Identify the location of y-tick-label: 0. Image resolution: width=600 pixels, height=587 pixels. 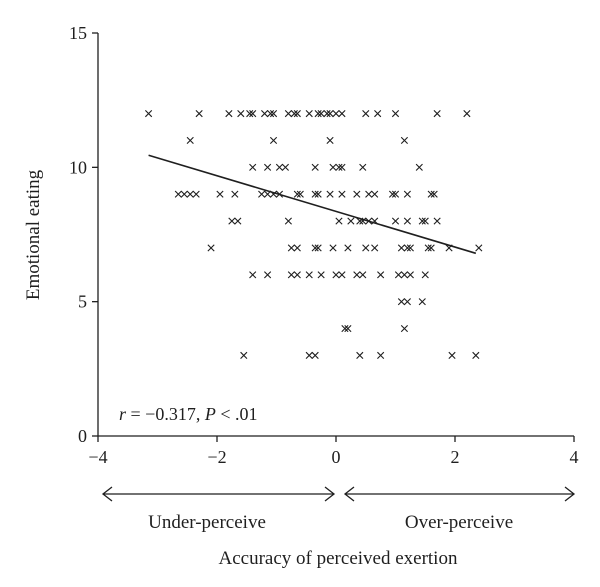
(82, 436).